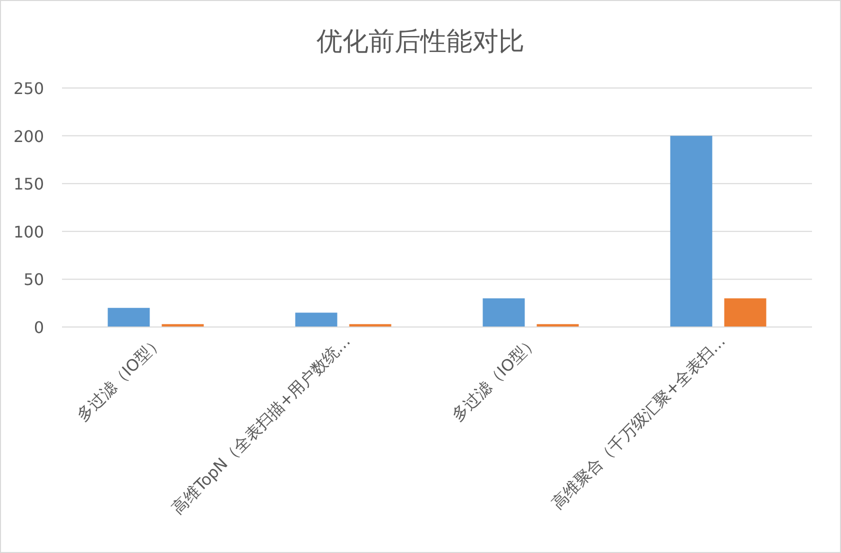 The height and width of the screenshot is (553, 841). What do you see at coordinates (28, 232) in the screenshot?
I see `y-tick-label: 100` at bounding box center [28, 232].